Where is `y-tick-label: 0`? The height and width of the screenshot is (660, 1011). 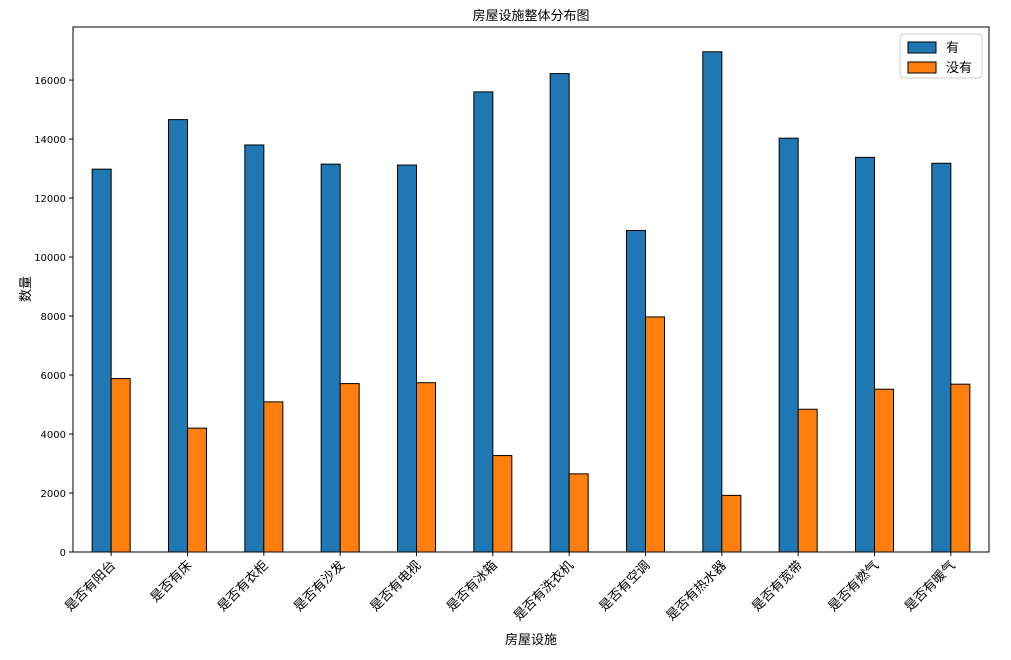
y-tick-label: 0 is located at coordinates (63, 553).